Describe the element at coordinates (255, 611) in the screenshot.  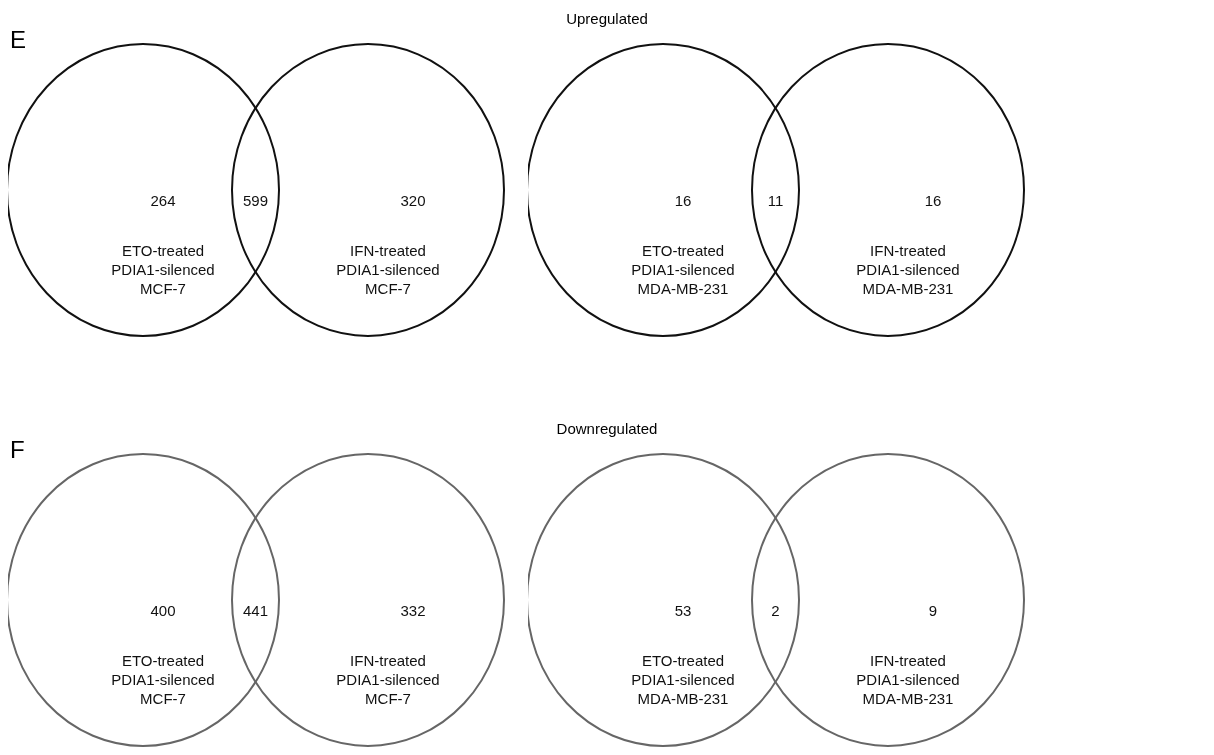
I see `data-label: 441` at that location.